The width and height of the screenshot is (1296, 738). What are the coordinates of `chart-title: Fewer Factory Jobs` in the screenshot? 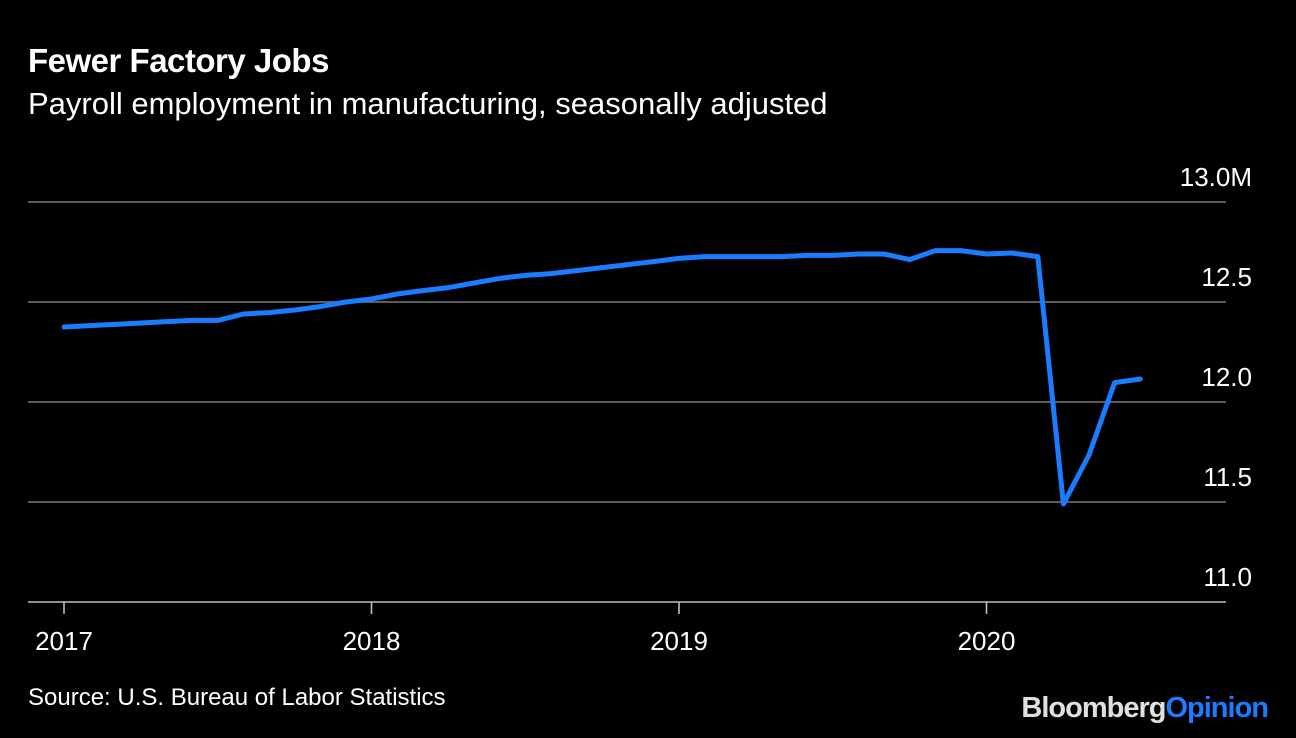 It's located at (178, 60).